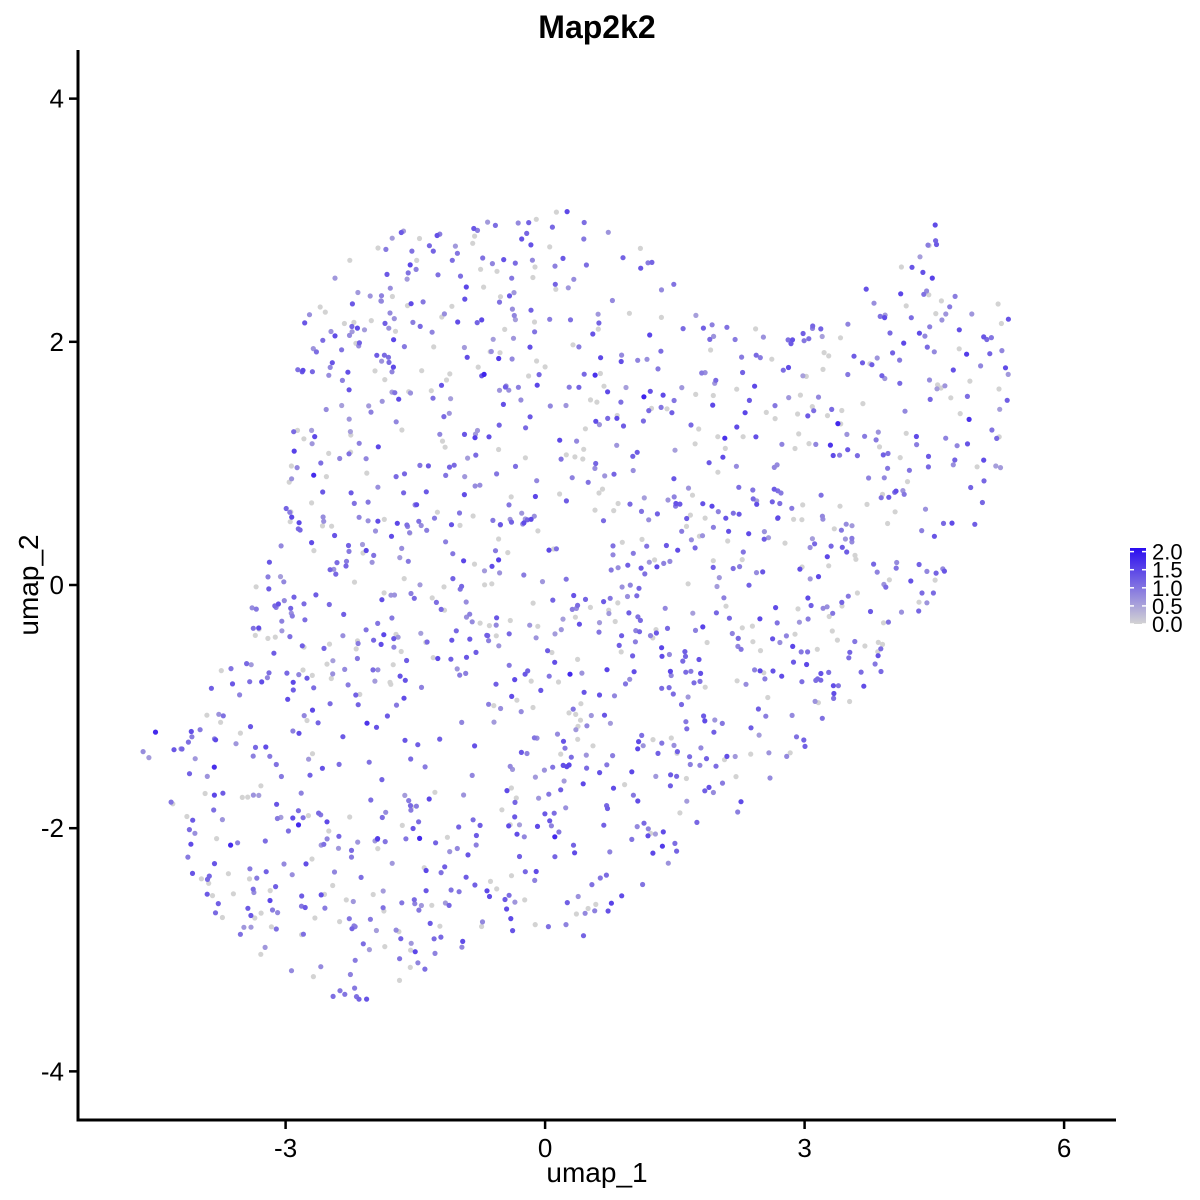 The height and width of the screenshot is (1200, 1200). What do you see at coordinates (1138, 586) in the screenshot?
I see `colorbar` at bounding box center [1138, 586].